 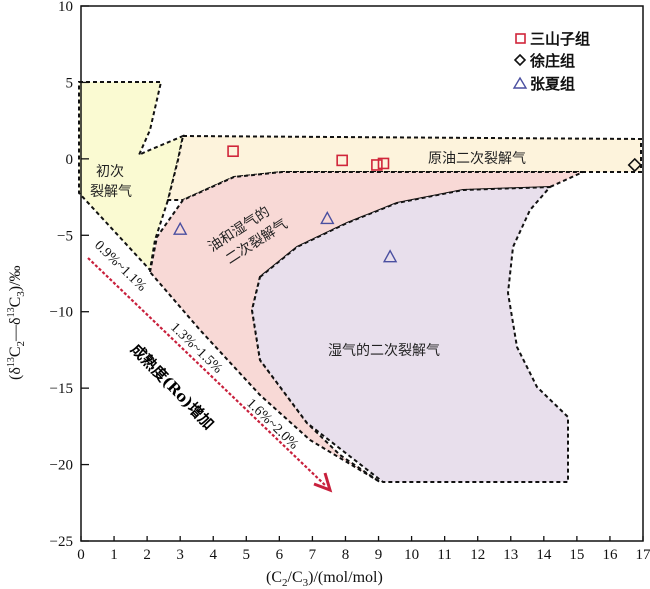 What do you see at coordinates (477, 555) in the screenshot?
I see `x-tick-label: 12` at bounding box center [477, 555].